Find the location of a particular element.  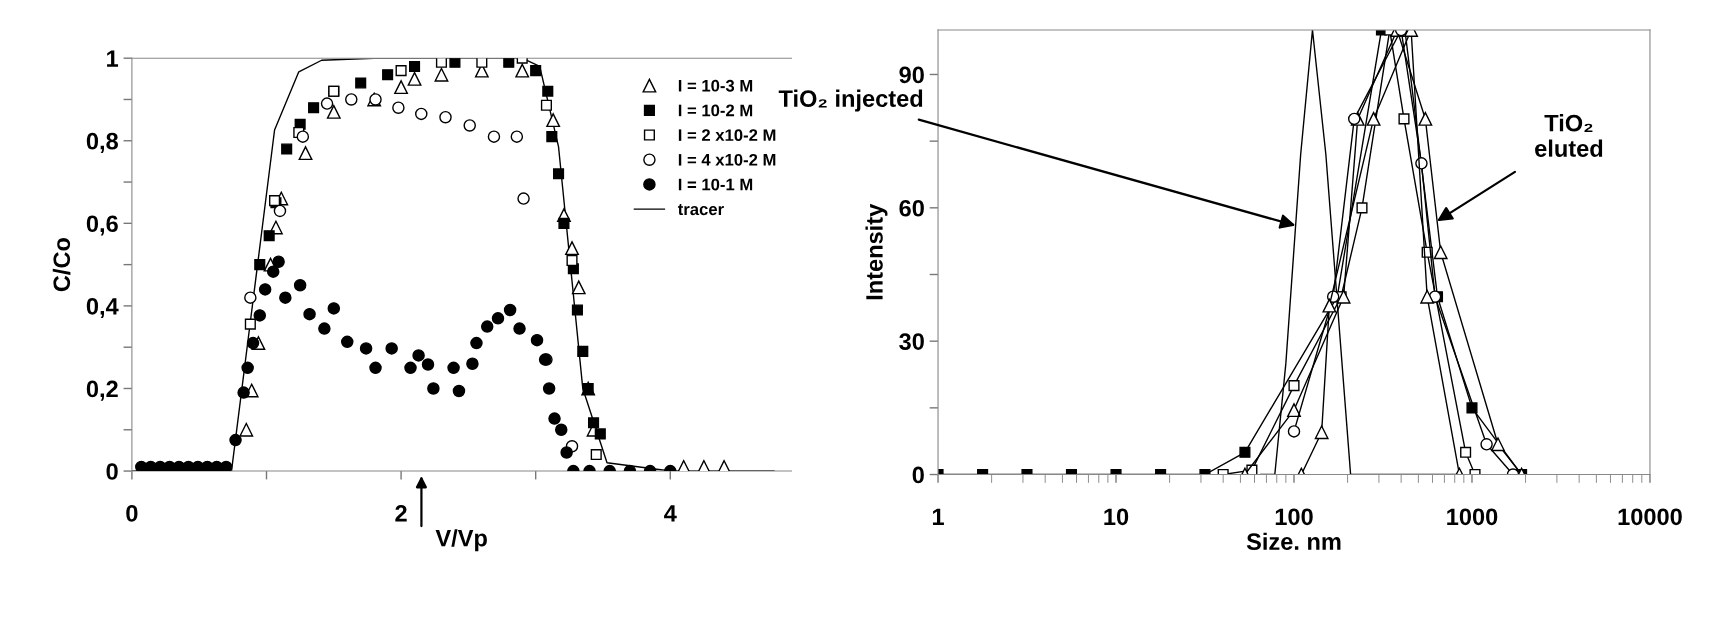

annotation: TiO₂ eluted is located at coordinates (1569, 135).